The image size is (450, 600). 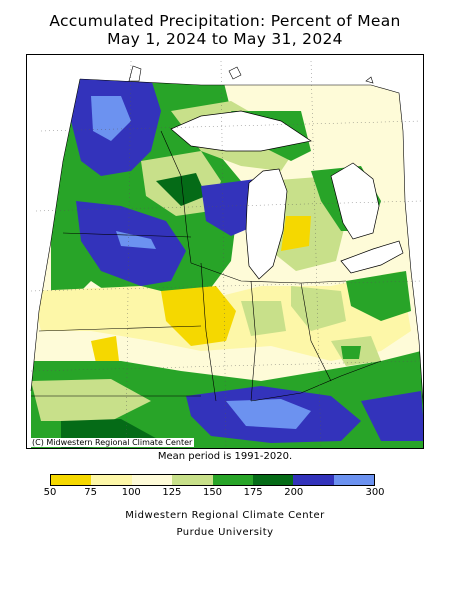 What do you see at coordinates (225, 515) in the screenshot?
I see `org-name: Midwestern Regional Climate Center` at bounding box center [225, 515].